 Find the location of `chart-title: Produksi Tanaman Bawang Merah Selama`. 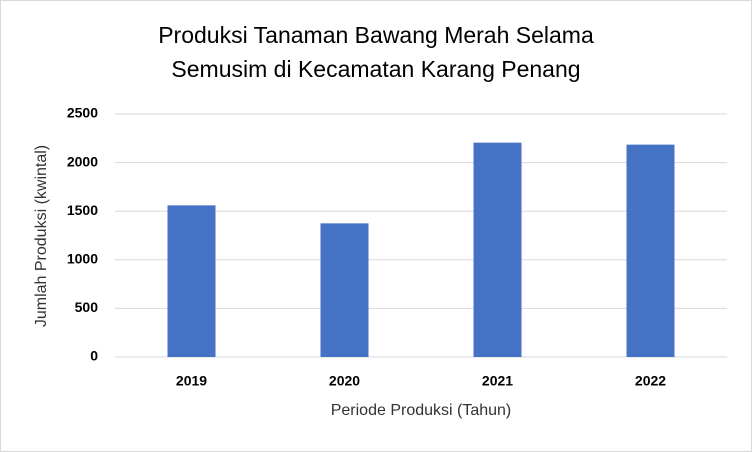

chart-title: Produksi Tanaman Bawang Merah Selama is located at coordinates (376, 35).